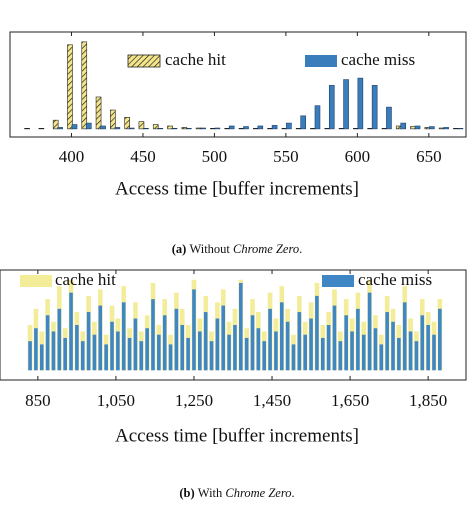 This screenshot has height=523, width=474. Describe the element at coordinates (358, 156) in the screenshot. I see `x-tick-label: 600` at that location.